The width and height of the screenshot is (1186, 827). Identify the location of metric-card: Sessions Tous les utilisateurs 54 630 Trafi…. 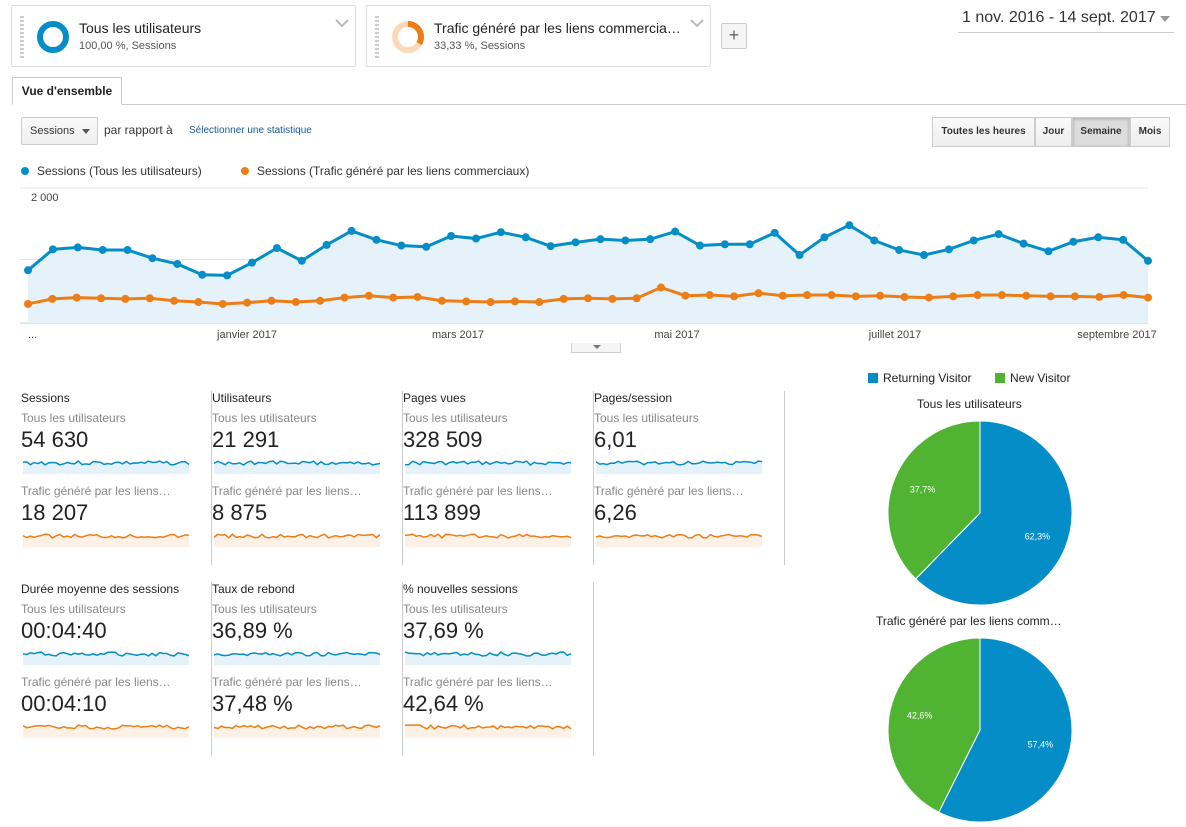
(116, 478).